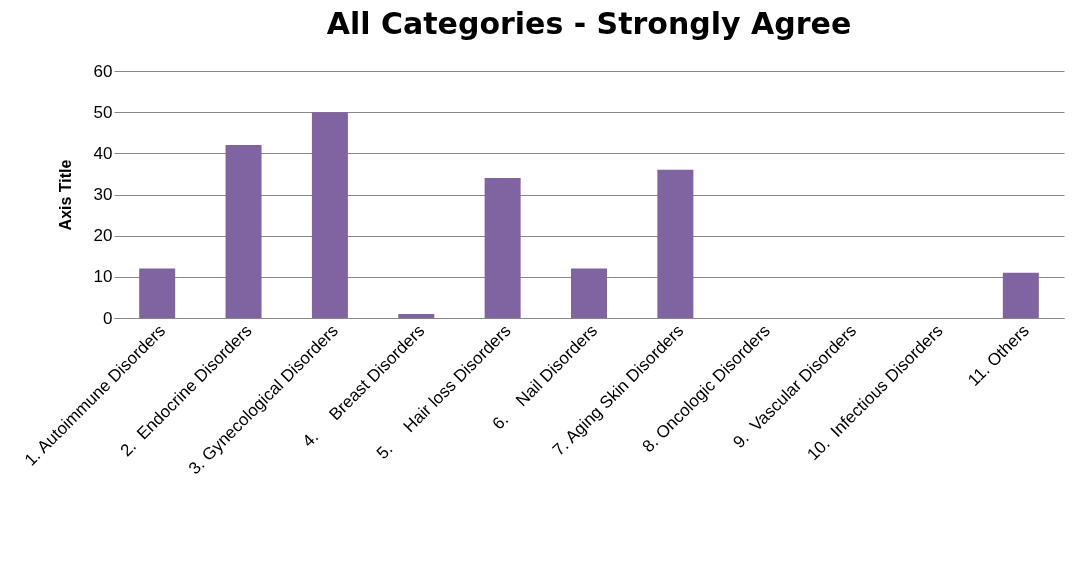 This screenshot has height=575, width=1087. What do you see at coordinates (108, 318) in the screenshot?
I see `y-tick-label: 0` at bounding box center [108, 318].